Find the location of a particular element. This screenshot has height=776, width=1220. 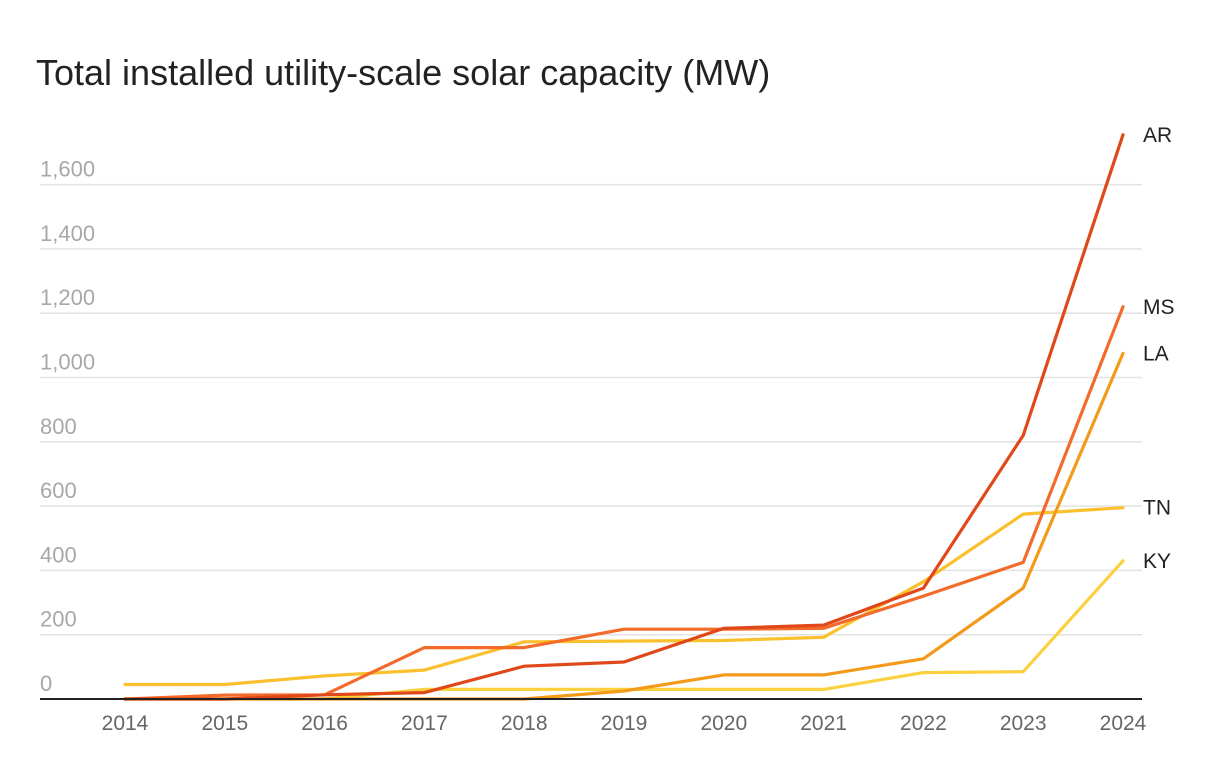

y-axis-tick-labels: 0 200 400 600 800 1,000 1,200 1,400 1,600 is located at coordinates (67, 426).